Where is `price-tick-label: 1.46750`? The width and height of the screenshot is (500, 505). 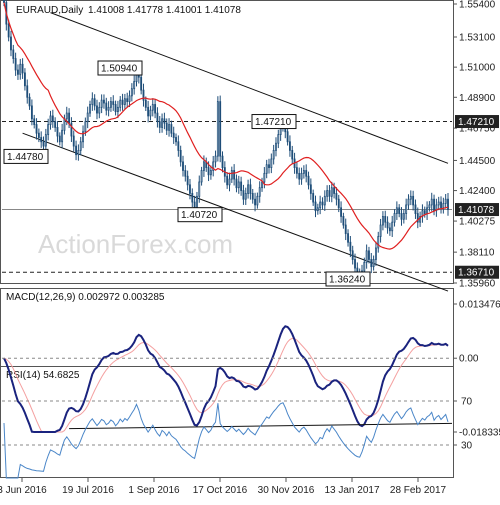 price-tick-label: 1.46750 is located at coordinates (477, 129).